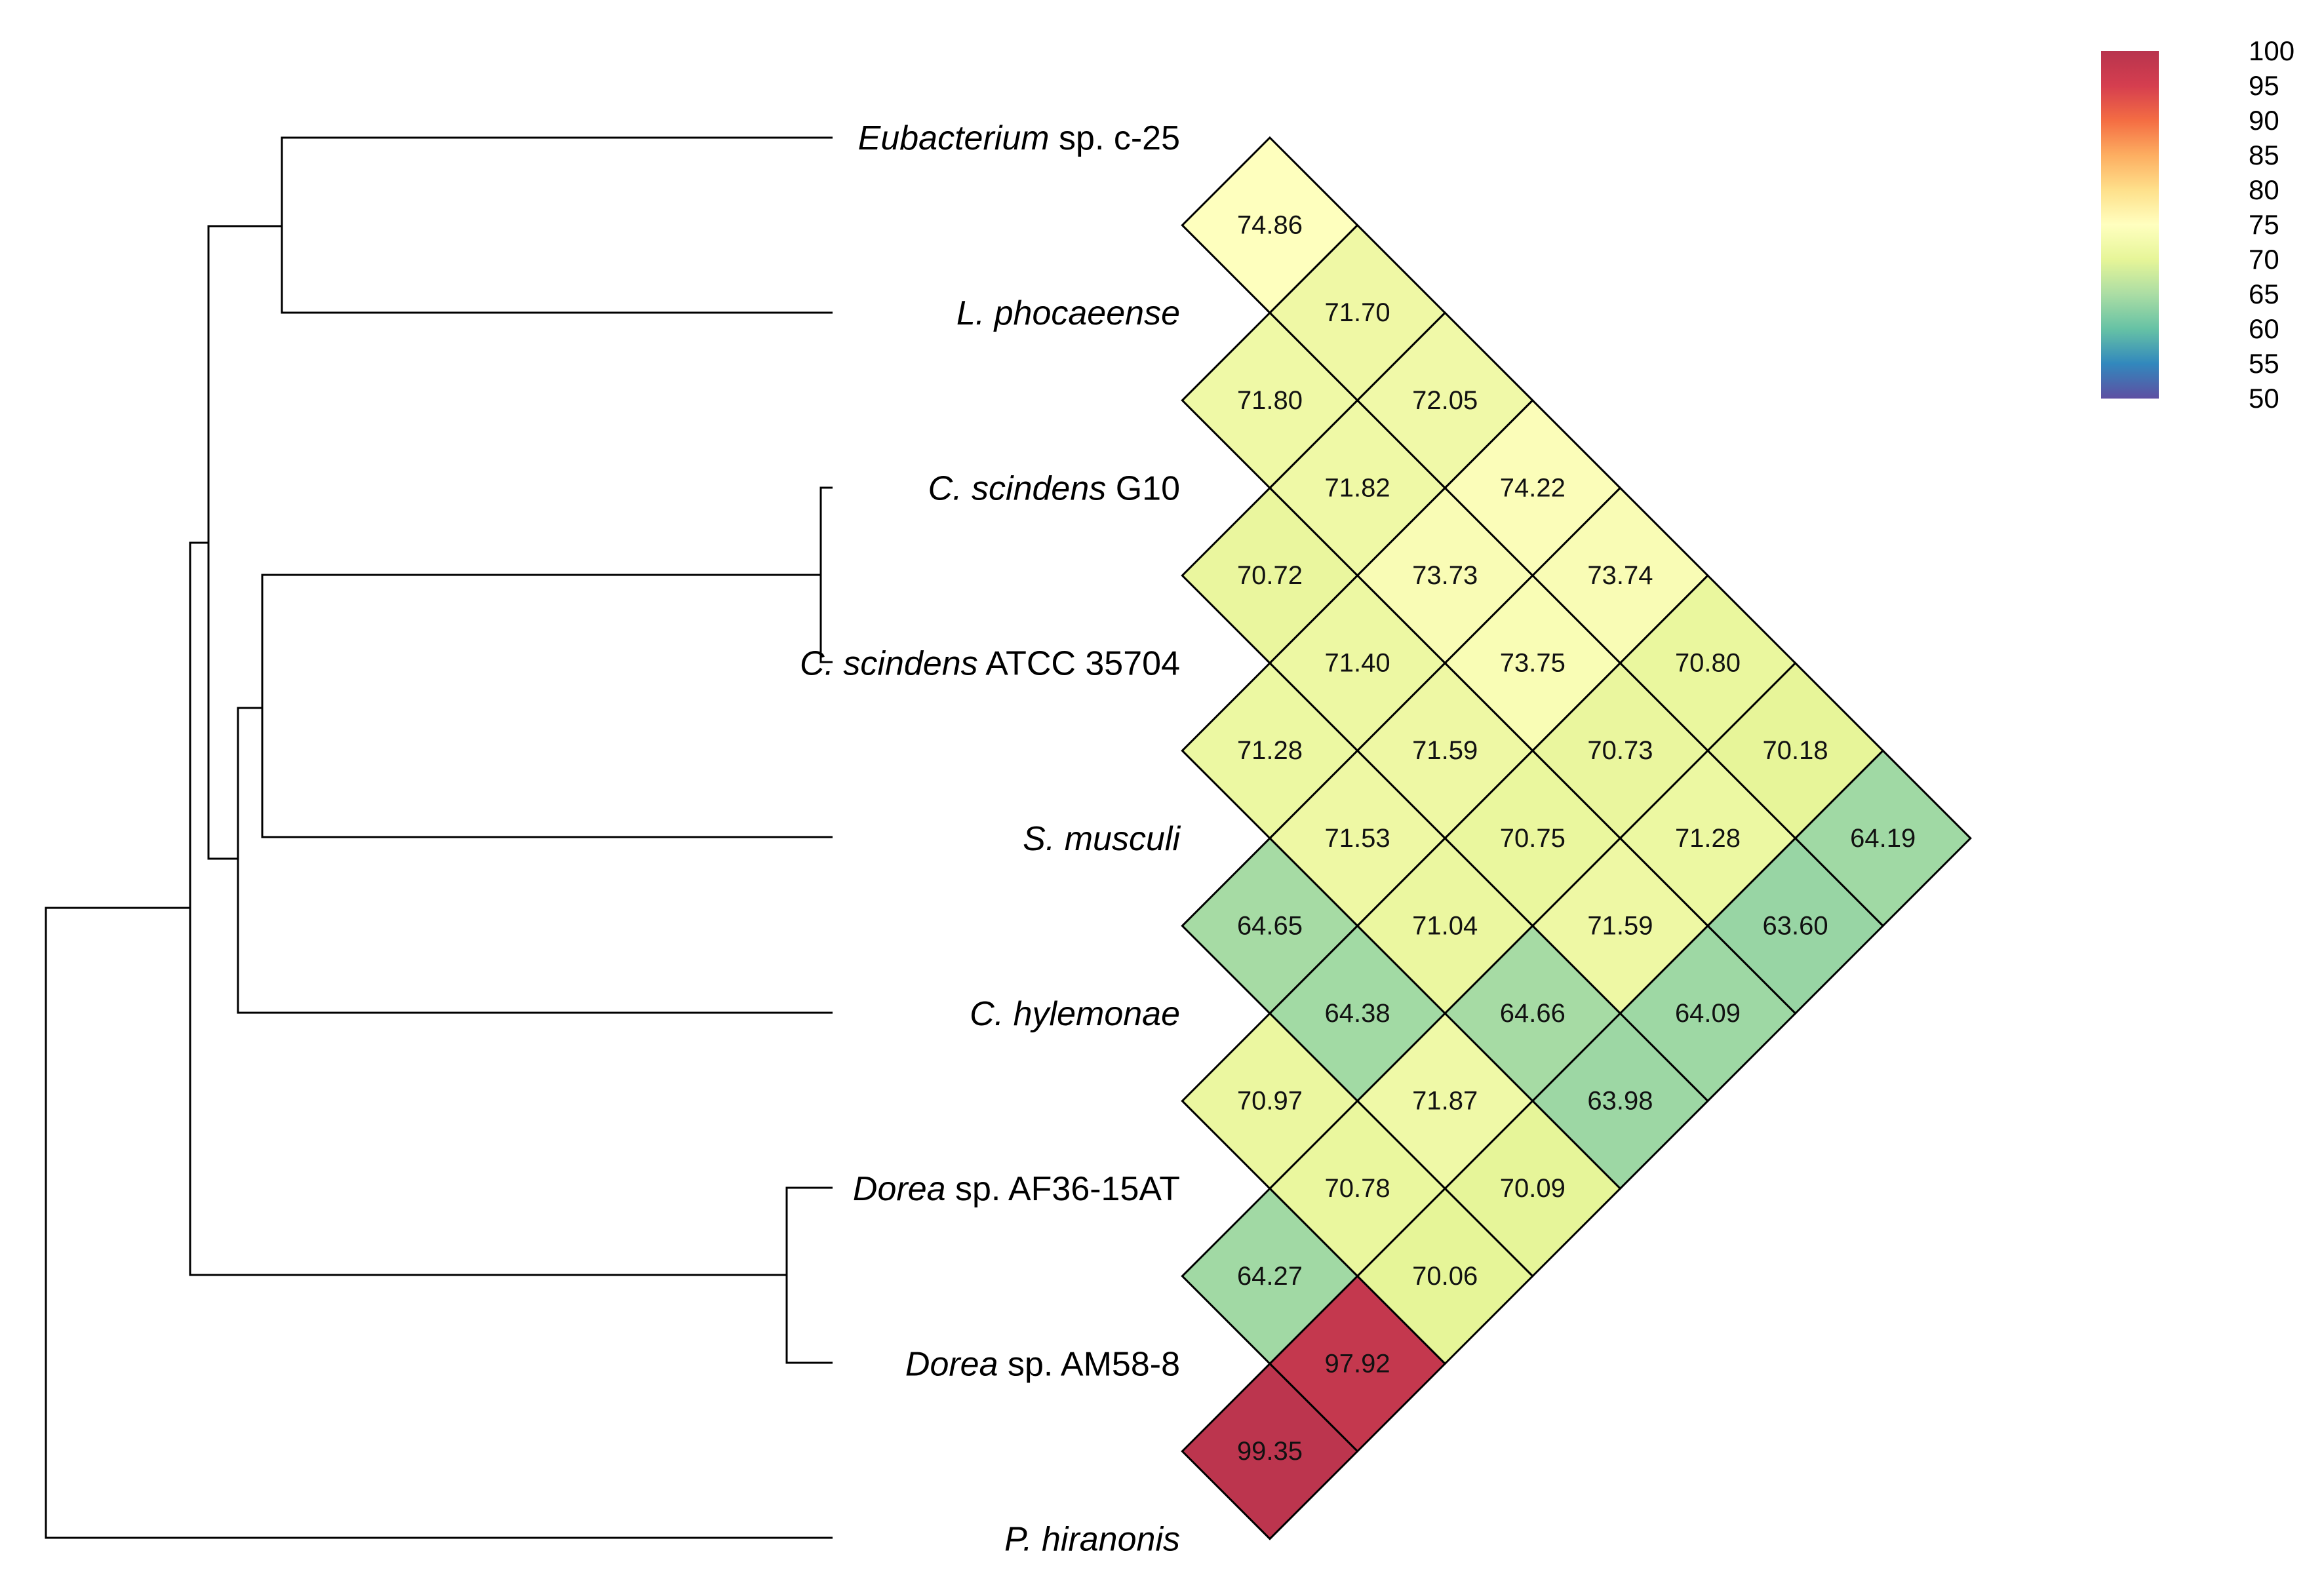 The height and width of the screenshot is (1585, 2324). I want to click on heatmap-cell-label: 97.92, so click(1357, 1363).